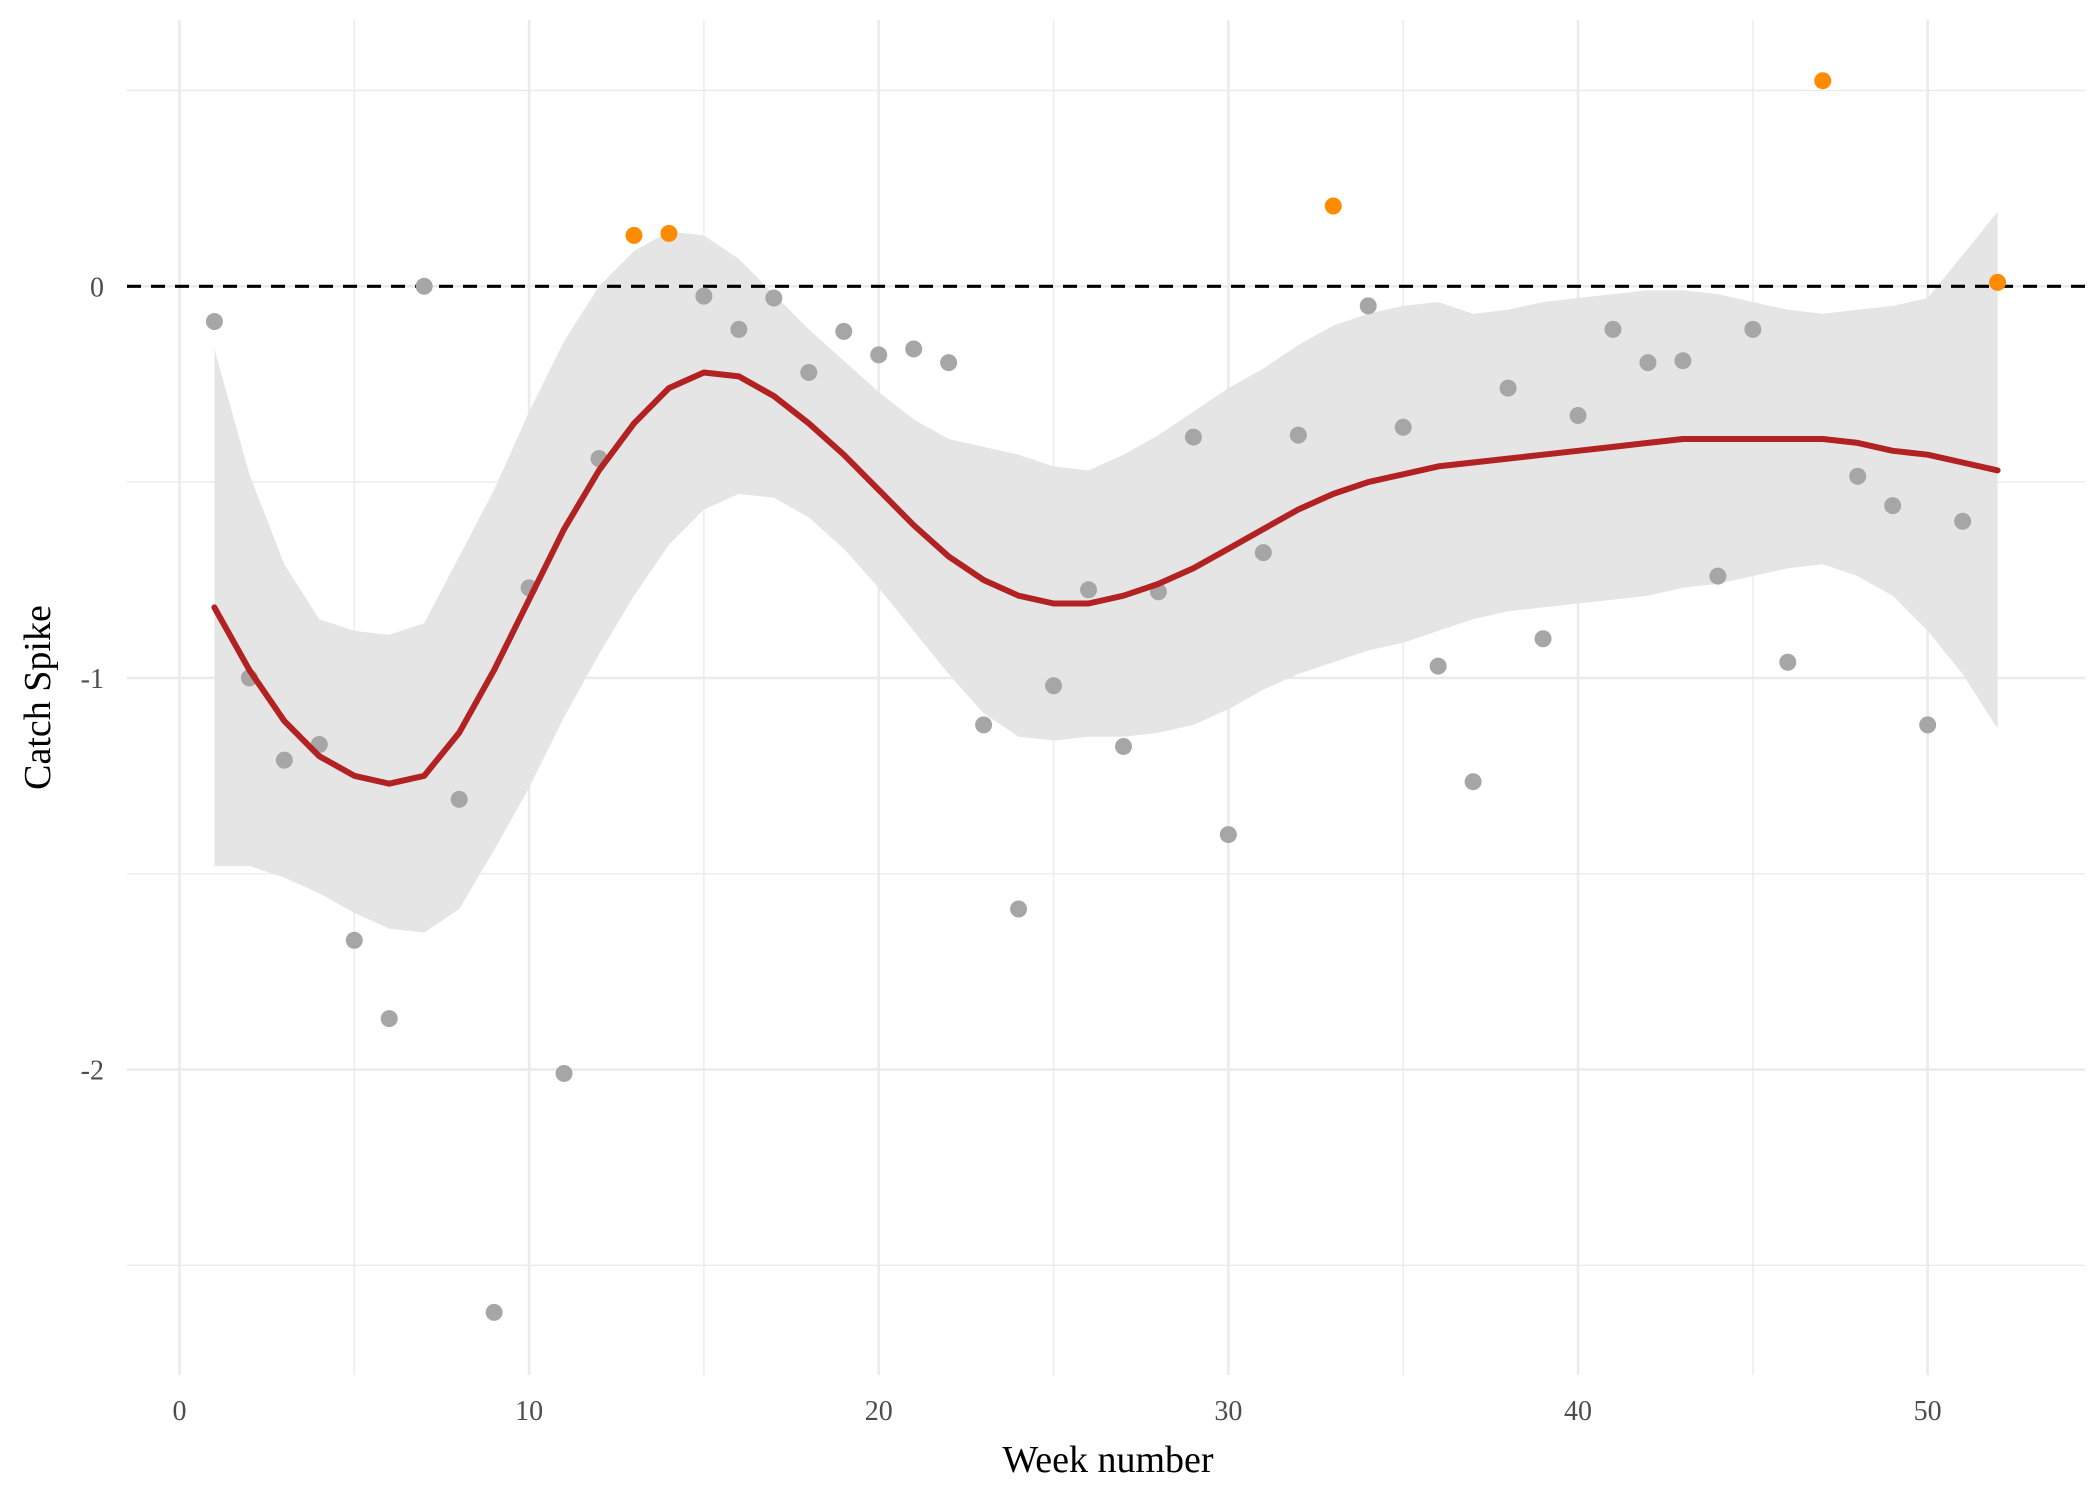 Image resolution: width=2100 pixels, height=1500 pixels. Describe the element at coordinates (38, 697) in the screenshot. I see `y-axis-title: Catch Spike` at that location.